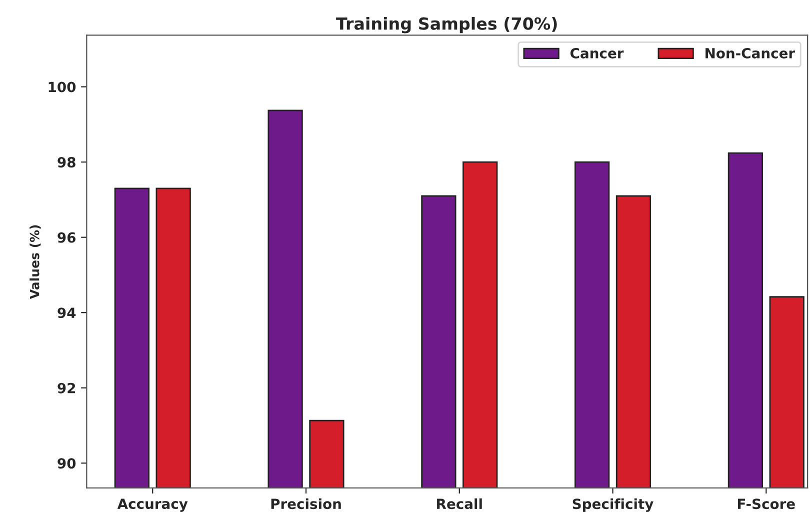 This screenshot has width=810, height=518. Describe the element at coordinates (152, 505) in the screenshot. I see `x-tick-label: Accuracy` at that location.